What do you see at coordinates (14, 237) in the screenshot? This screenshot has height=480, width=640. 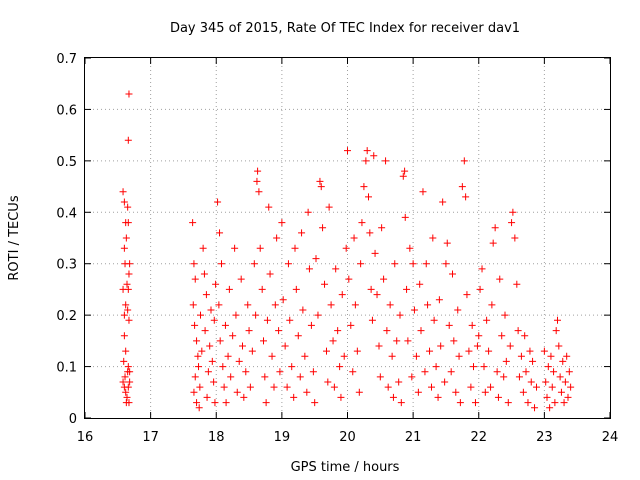 I see `y-axis-label: ROTI / TECUs` at bounding box center [14, 237].